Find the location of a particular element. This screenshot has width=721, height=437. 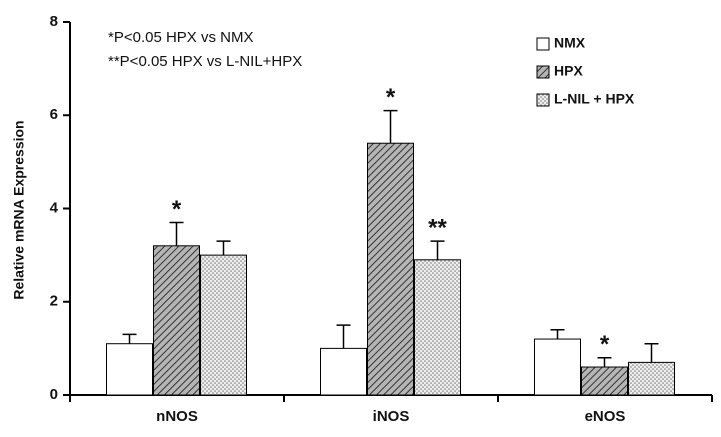

legend-label: L-NIL + HPX is located at coordinates (594, 99).